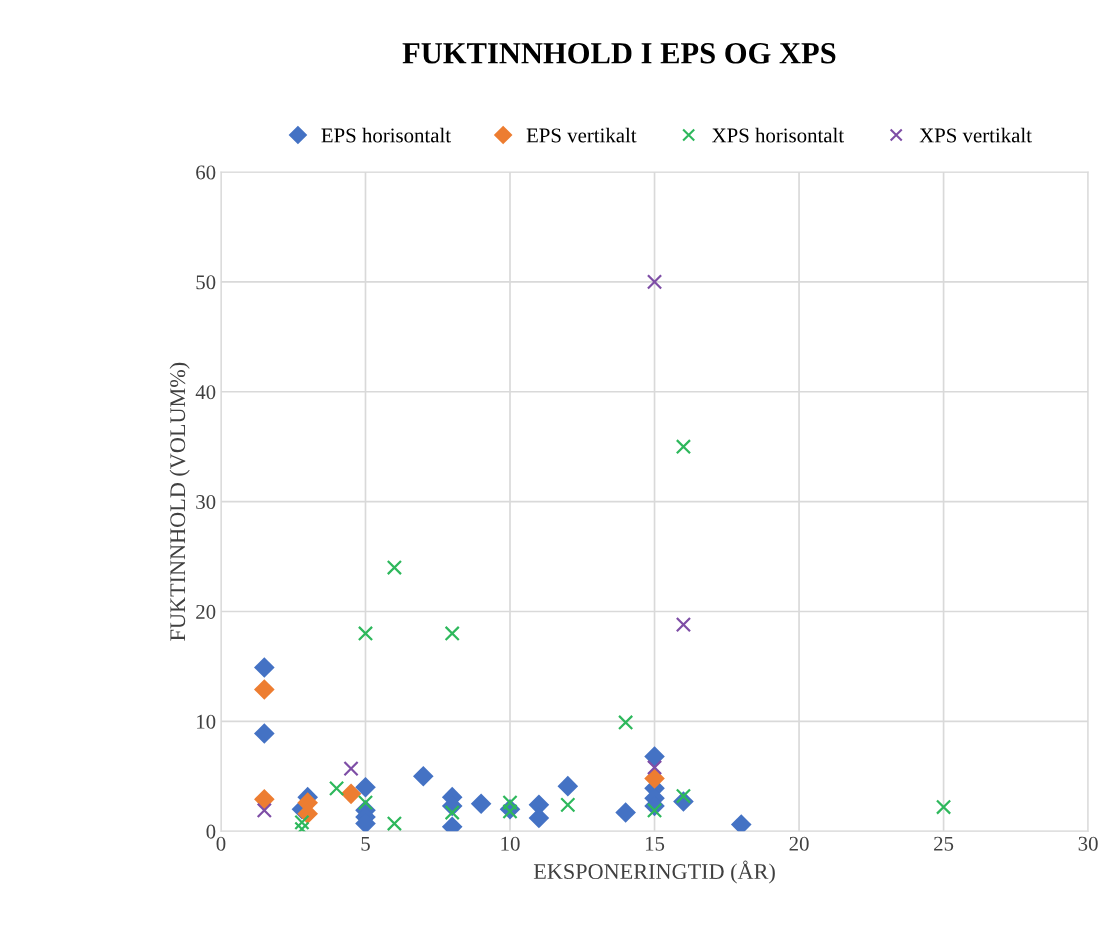  What do you see at coordinates (386, 135) in the screenshot?
I see `legend-label: EPS horisontalt` at bounding box center [386, 135].